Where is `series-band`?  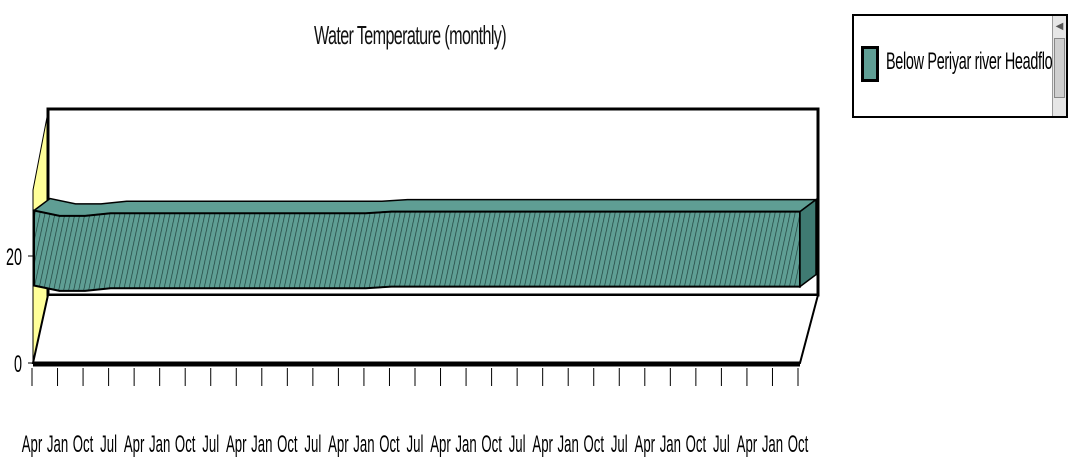 series-band is located at coordinates (425, 244).